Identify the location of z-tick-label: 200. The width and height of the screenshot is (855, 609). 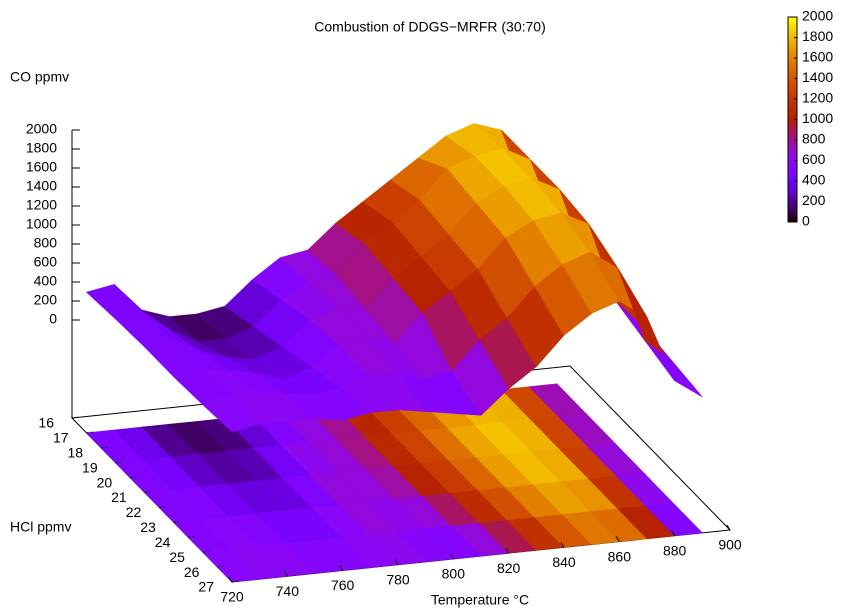
(46, 300).